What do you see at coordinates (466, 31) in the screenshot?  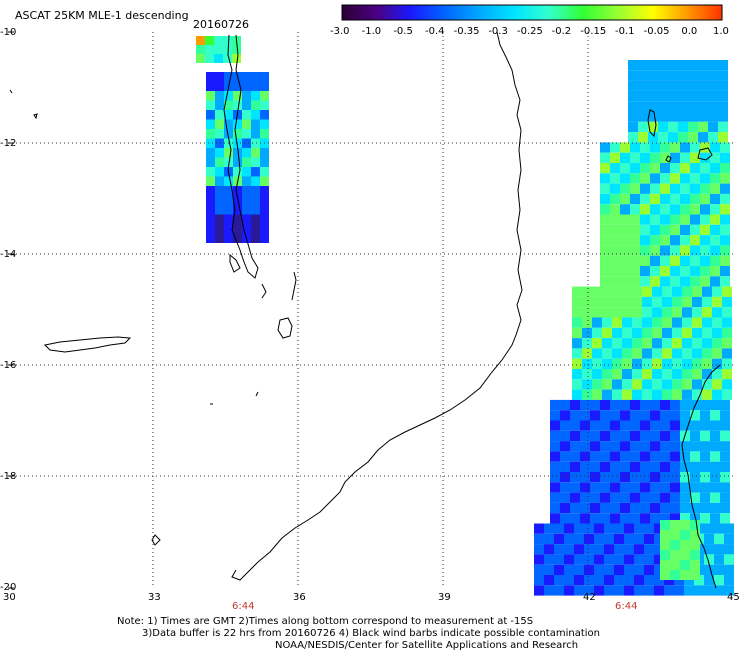 I see `colorbar-tick-label: -0.35` at bounding box center [466, 31].